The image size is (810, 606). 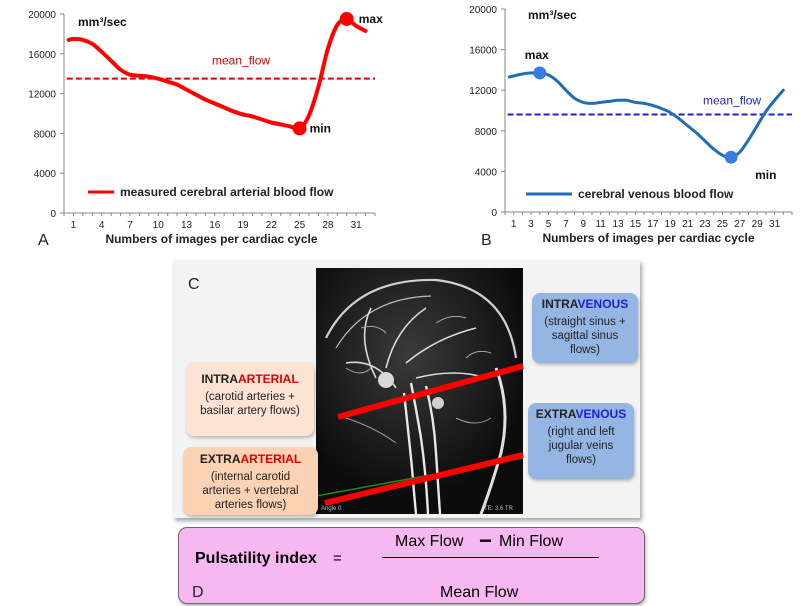 I want to click on x-tick-label: 16, so click(x=215, y=225).